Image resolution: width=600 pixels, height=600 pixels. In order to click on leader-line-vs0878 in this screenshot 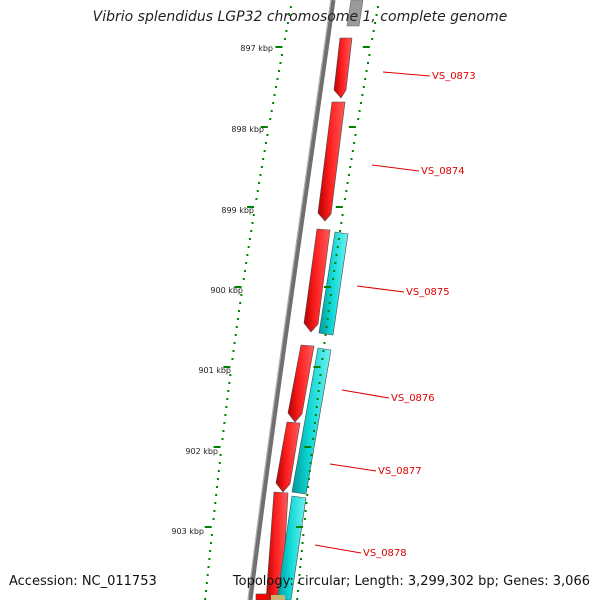, I will do `click(338, 549)`.